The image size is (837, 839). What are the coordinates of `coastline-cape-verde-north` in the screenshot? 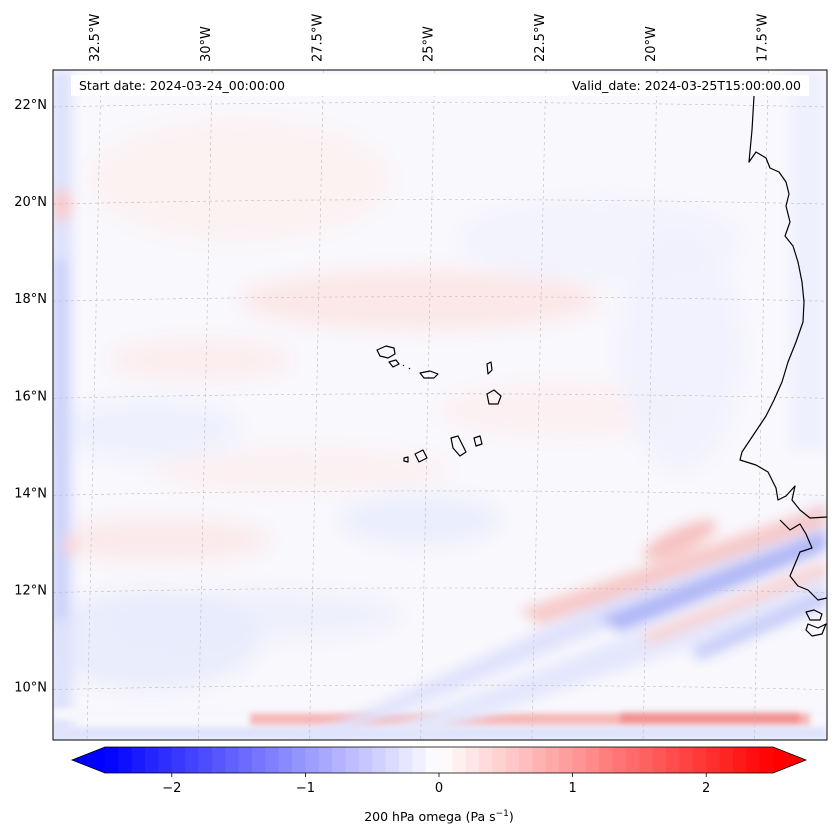 It's located at (386, 352).